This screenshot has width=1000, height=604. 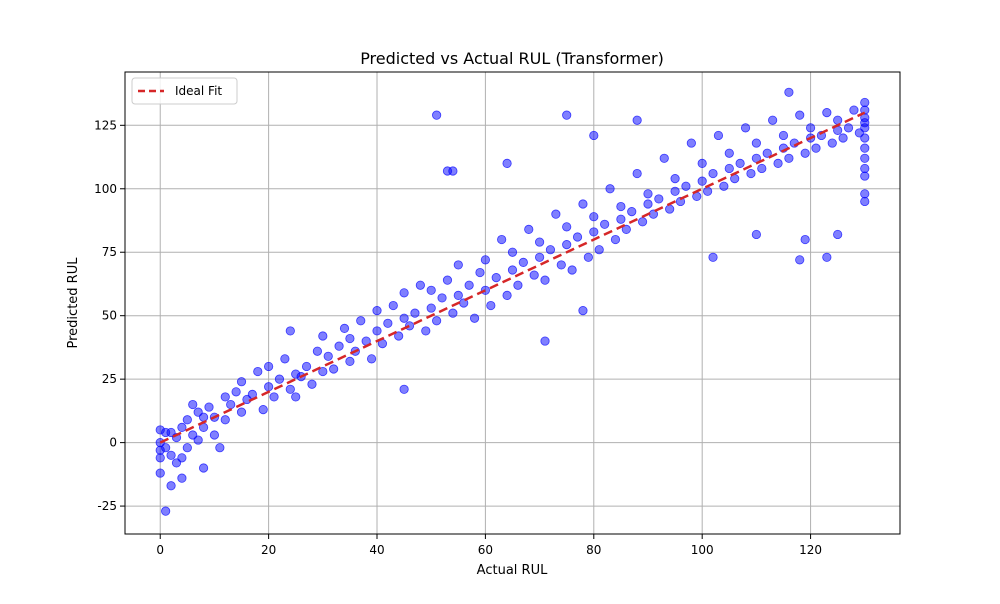 I want to click on y-tick-label: 125, so click(x=105, y=125).